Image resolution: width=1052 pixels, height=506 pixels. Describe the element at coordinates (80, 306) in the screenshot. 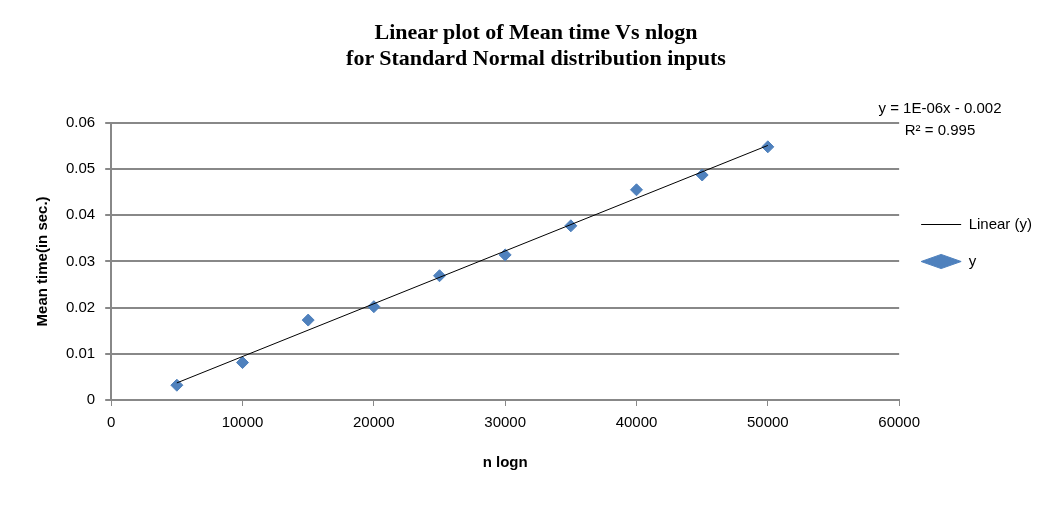

I see `y-tick-label: 0.02` at that location.